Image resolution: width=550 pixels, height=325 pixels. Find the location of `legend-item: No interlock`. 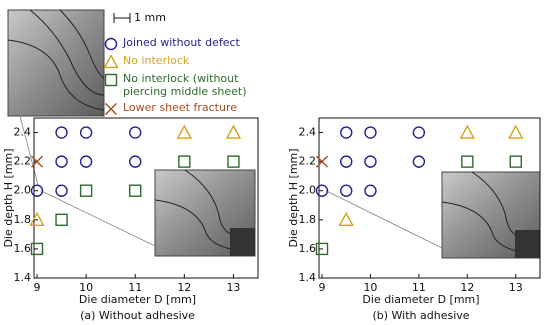

legend-item: No interlock is located at coordinates (191, 61).